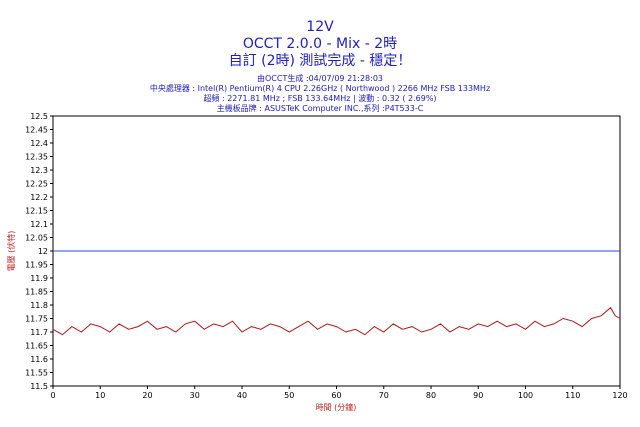  What do you see at coordinates (289, 395) in the screenshot?
I see `x-tick-label: 50` at bounding box center [289, 395].